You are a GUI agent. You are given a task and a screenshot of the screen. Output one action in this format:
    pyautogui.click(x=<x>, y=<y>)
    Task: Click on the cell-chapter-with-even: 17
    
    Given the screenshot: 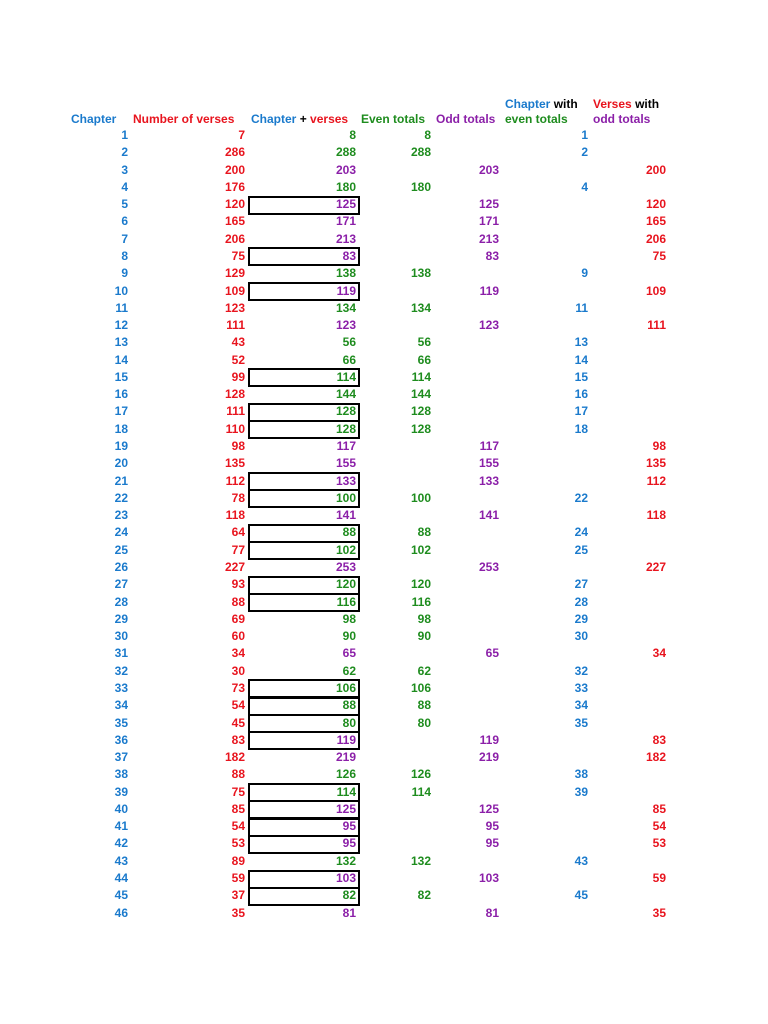 What is the action you would take?
    pyautogui.click(x=581, y=411)
    